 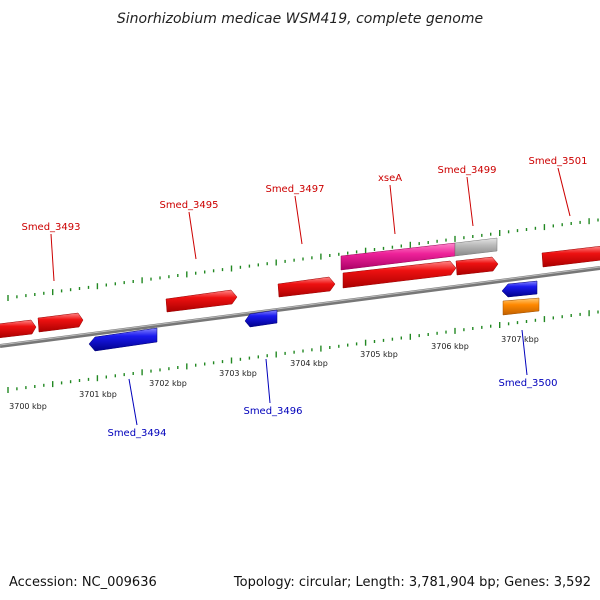 I want to click on gene-label-smed-3494: Smed_3494, so click(x=136, y=433).